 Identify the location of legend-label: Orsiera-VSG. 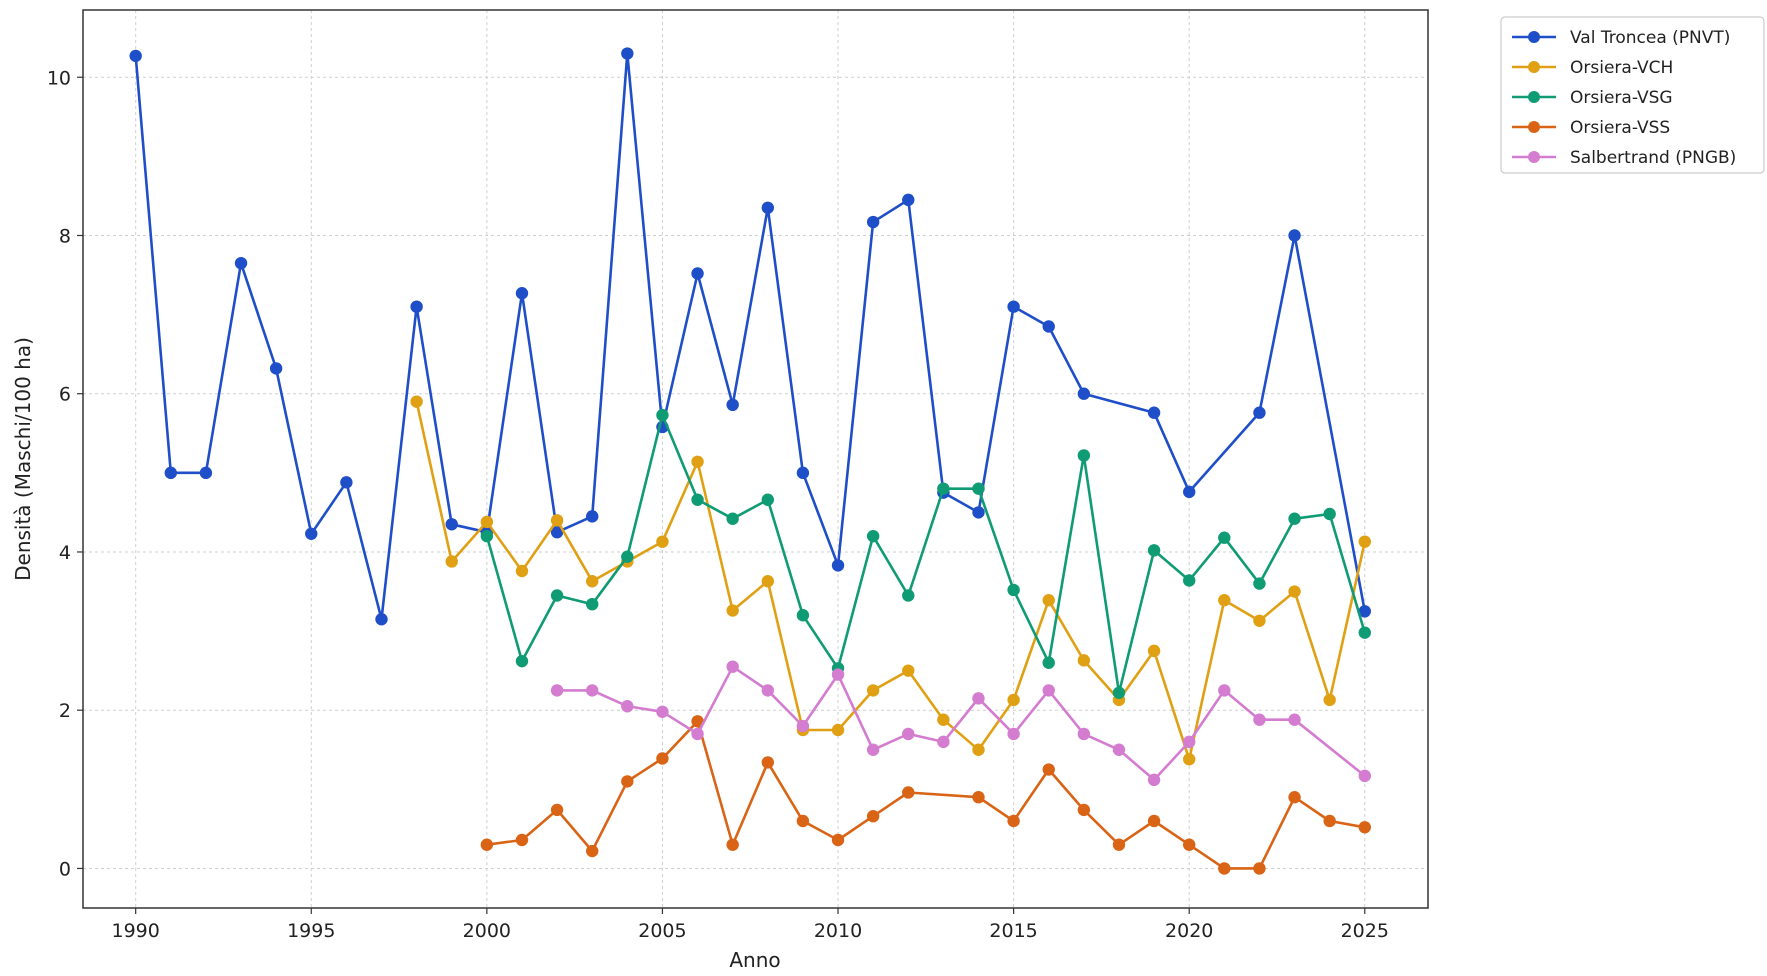
(1621, 98).